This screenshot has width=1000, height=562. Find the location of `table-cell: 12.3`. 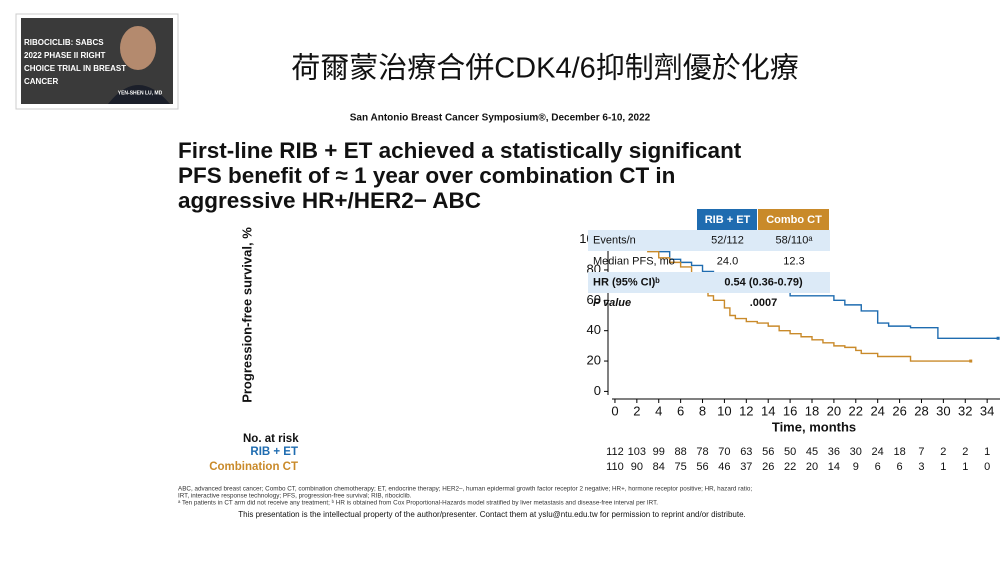

table-cell: 12.3 is located at coordinates (793, 261).